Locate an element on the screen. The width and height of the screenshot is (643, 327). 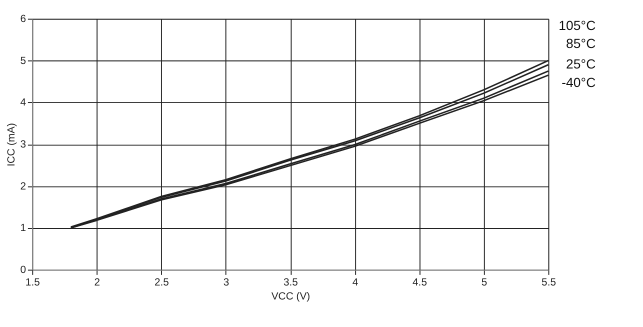
x-tick-label: 1.5 is located at coordinates (32, 282).